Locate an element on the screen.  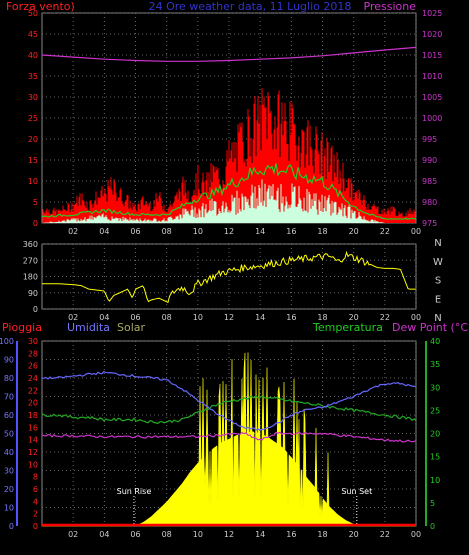
direction-xtick: 12 is located at coordinates (229, 317).